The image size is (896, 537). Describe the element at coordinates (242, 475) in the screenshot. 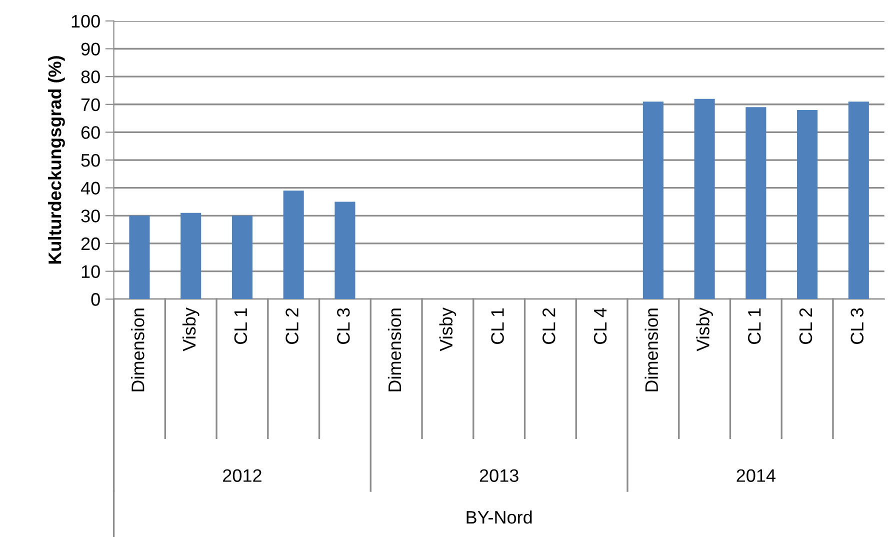

I see `text: 2012` at that location.